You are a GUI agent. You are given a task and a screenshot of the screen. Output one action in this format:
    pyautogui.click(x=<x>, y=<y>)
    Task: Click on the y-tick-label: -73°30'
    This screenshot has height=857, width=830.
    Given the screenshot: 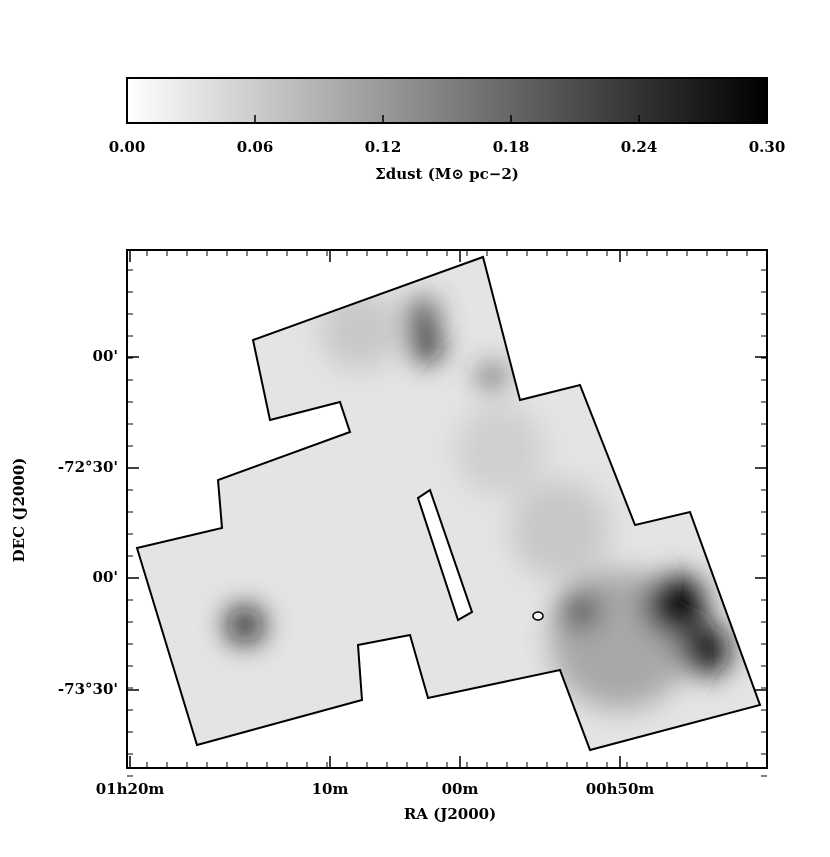 What is the action you would take?
    pyautogui.click(x=88, y=689)
    